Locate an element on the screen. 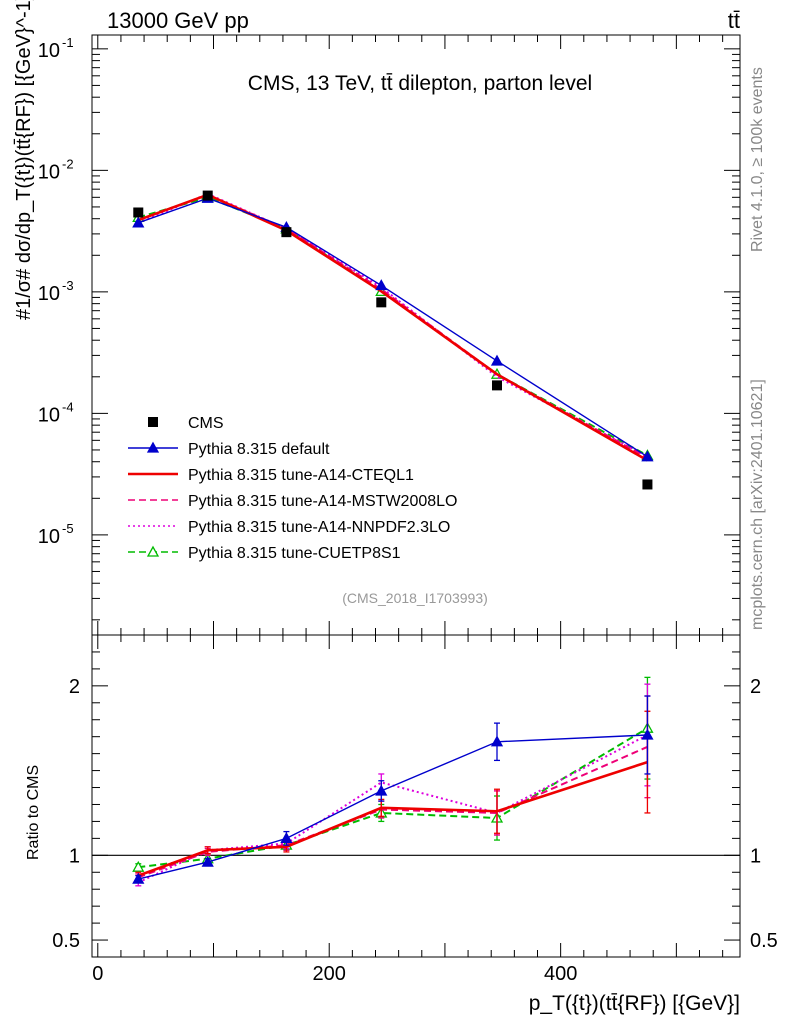 Image resolution: width=786 pixels, height=1024 pixels. site-label: mcplots.cern.ch [arXiv:2401.10621] is located at coordinates (757, 504).